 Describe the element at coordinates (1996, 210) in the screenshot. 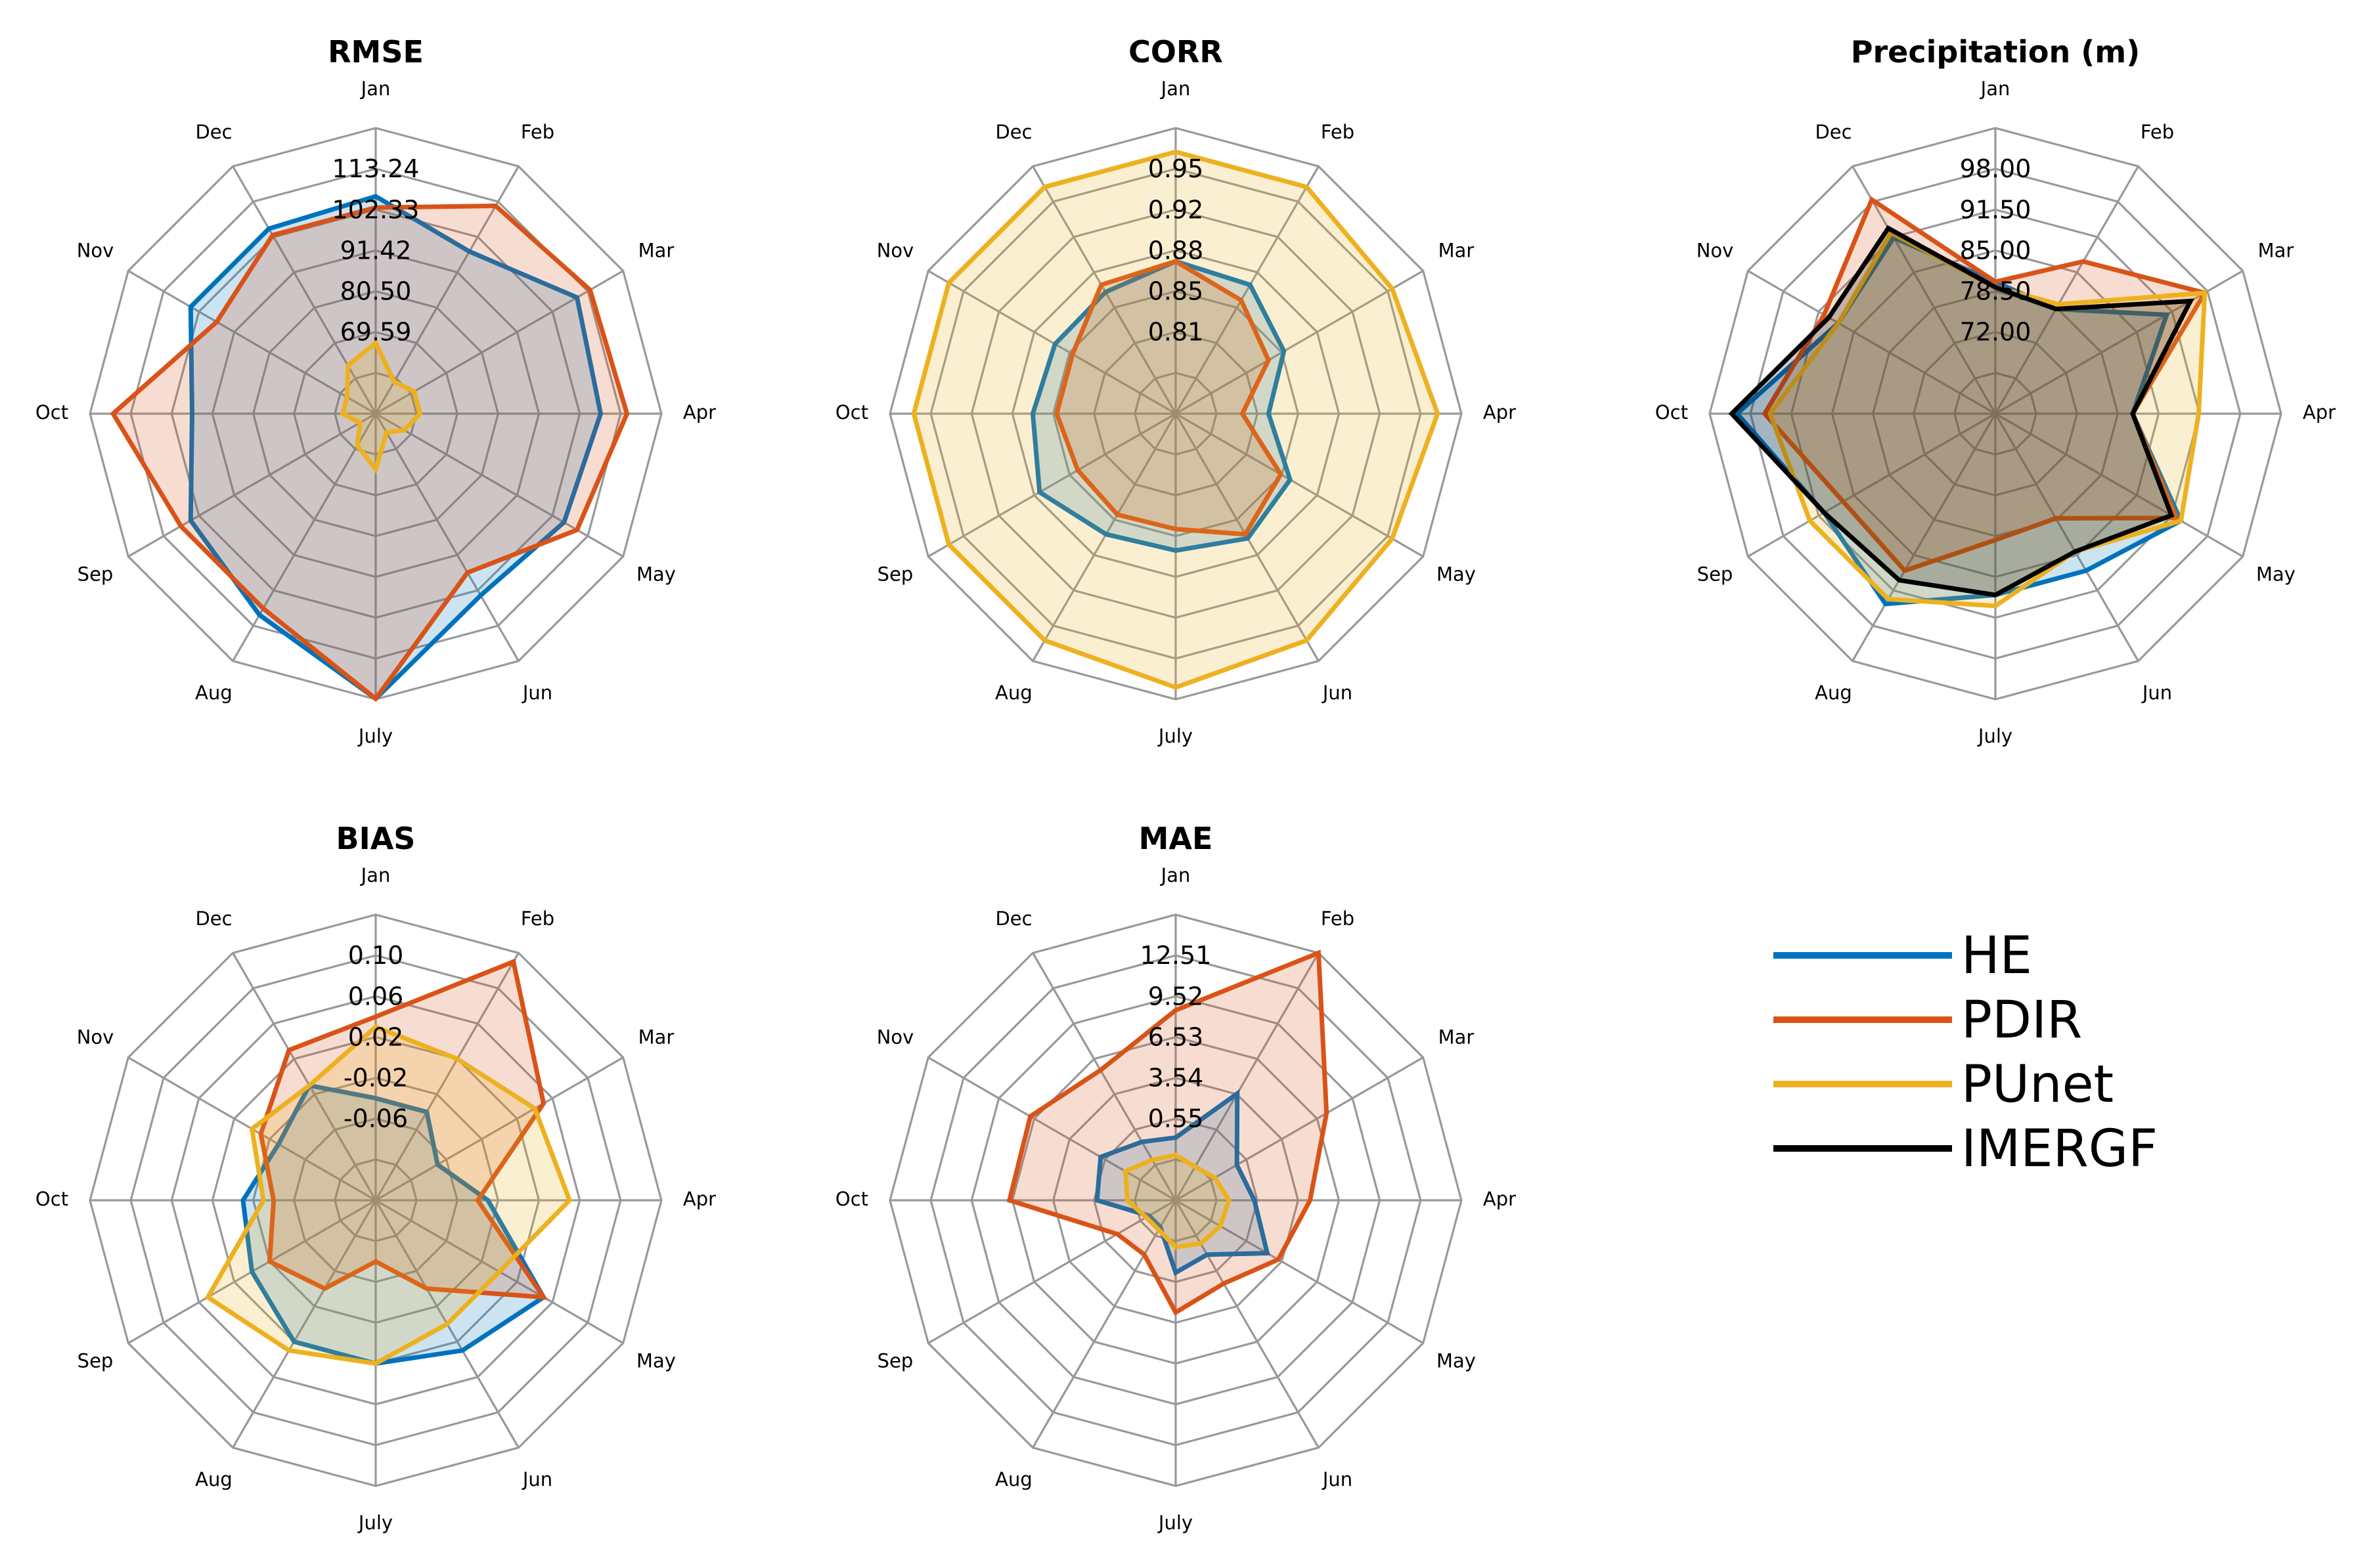

I see `radial-tick-label: 91.50` at that location.